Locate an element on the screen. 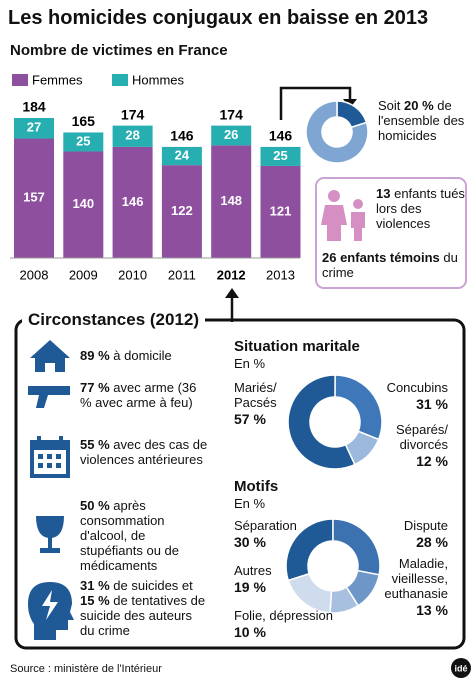 The width and height of the screenshot is (474, 683). x-tick-label: 2013 is located at coordinates (280, 274).